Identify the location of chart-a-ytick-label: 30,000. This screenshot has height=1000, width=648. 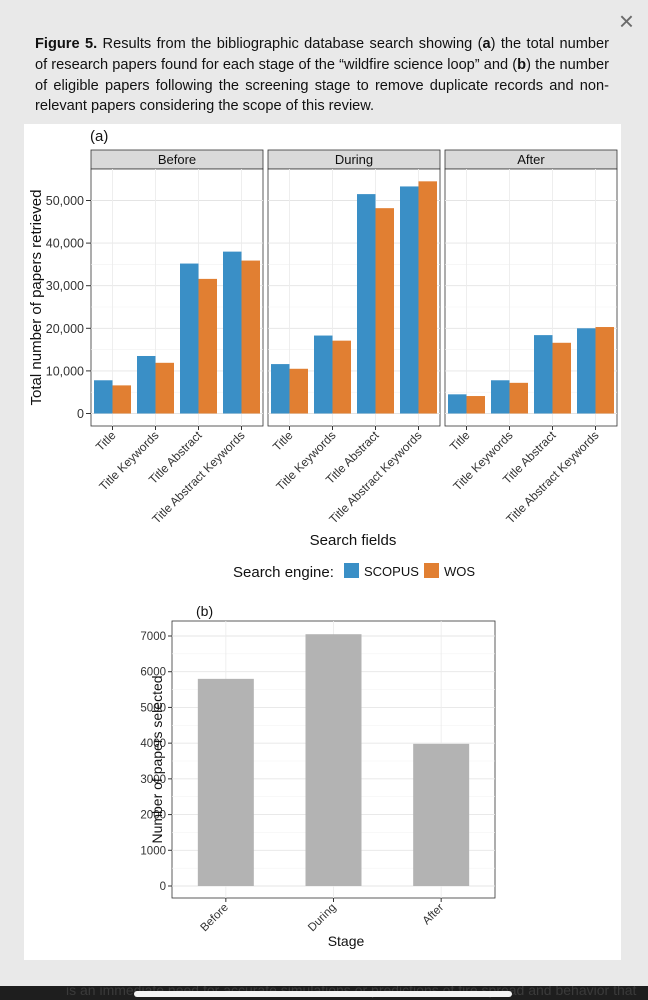
(65, 286).